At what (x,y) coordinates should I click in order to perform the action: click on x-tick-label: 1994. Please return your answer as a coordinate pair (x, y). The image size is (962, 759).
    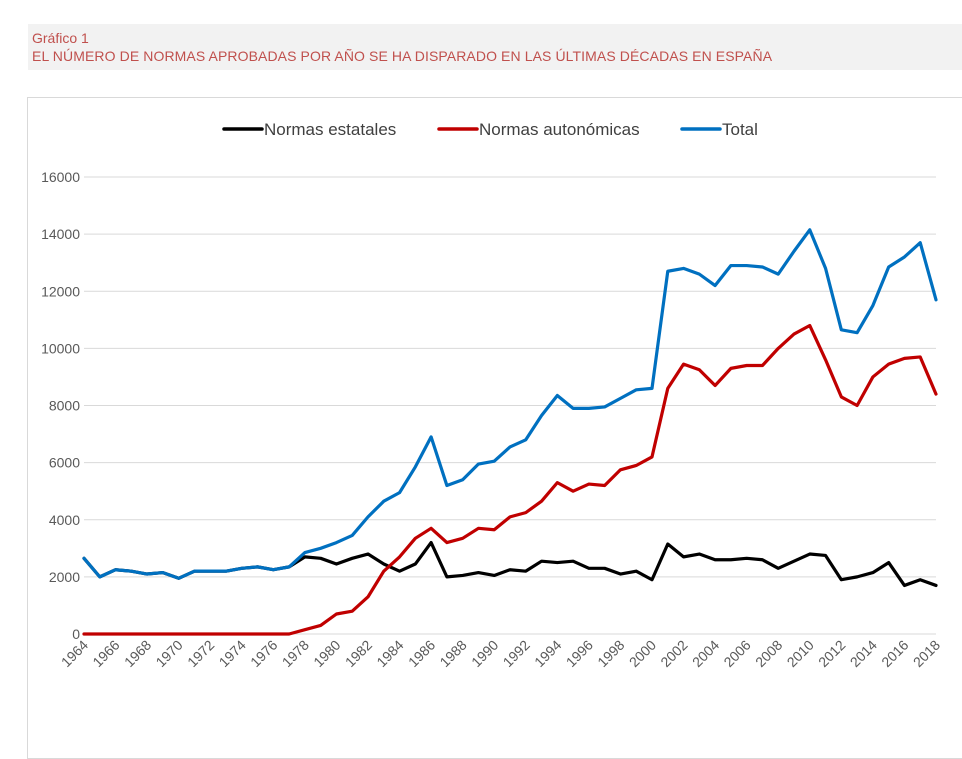
    Looking at the image, I should click on (547, 653).